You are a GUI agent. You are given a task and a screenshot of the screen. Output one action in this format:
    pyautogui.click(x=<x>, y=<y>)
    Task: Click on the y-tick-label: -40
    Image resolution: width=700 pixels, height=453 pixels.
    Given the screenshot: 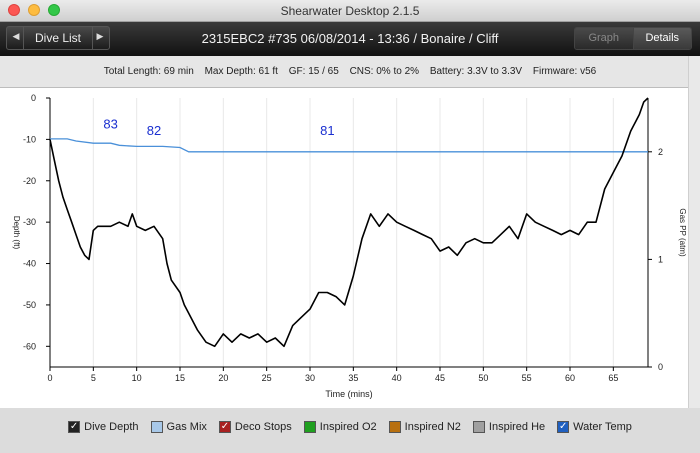 What is the action you would take?
    pyautogui.click(x=29, y=264)
    